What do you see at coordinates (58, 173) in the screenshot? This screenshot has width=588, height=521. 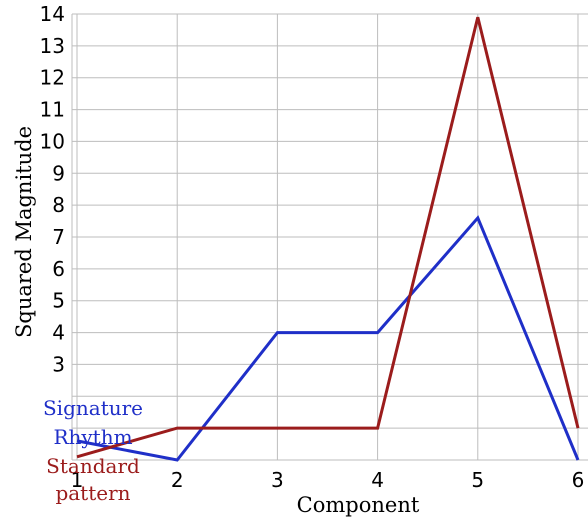 I see `y-tick-label: 9` at bounding box center [58, 173].